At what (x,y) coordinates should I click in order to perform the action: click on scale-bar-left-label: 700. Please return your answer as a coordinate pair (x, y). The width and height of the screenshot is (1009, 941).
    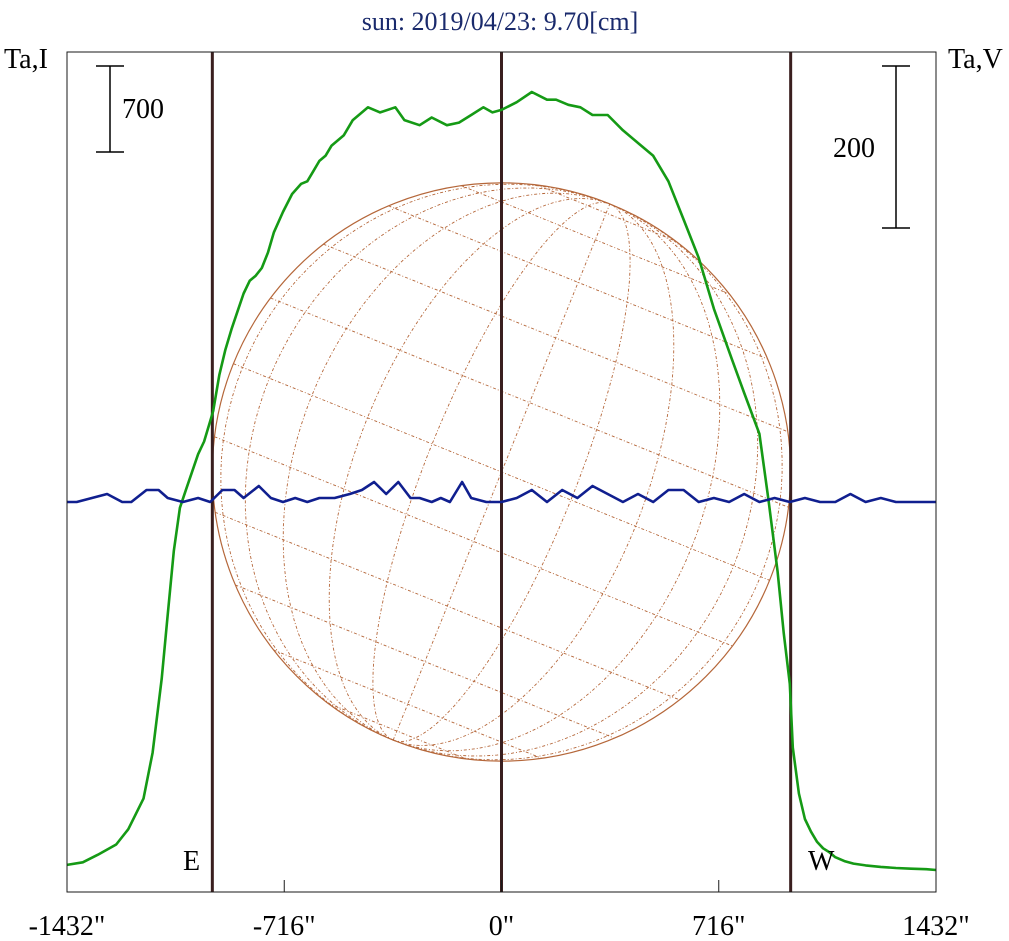
    Looking at the image, I should click on (143, 109).